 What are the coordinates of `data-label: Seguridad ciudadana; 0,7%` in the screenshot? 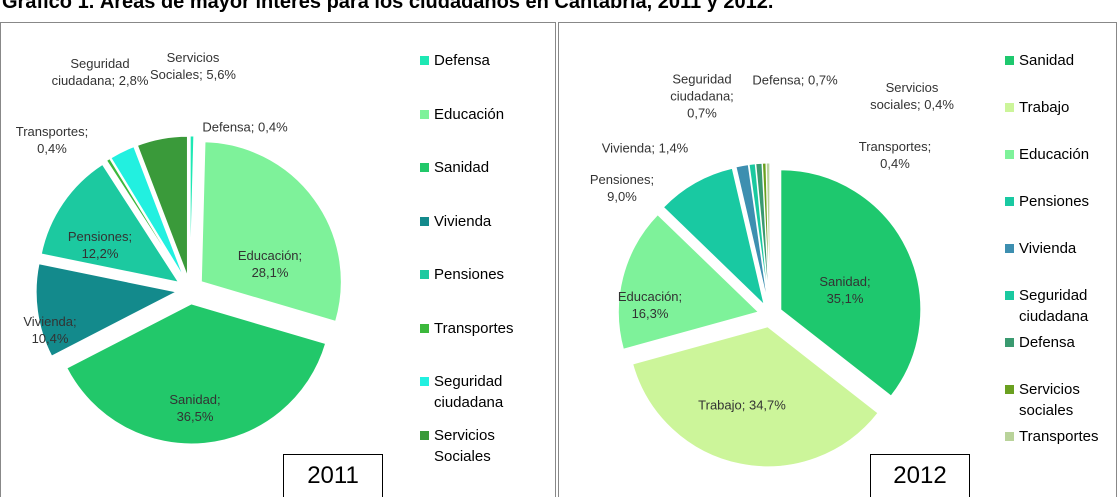 It's located at (702, 96).